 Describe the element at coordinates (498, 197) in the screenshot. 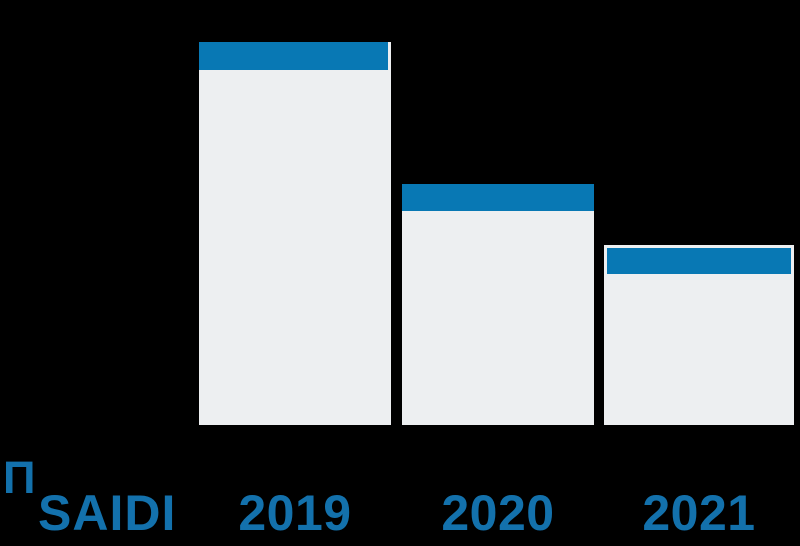

I see `bar-cap-2020` at that location.